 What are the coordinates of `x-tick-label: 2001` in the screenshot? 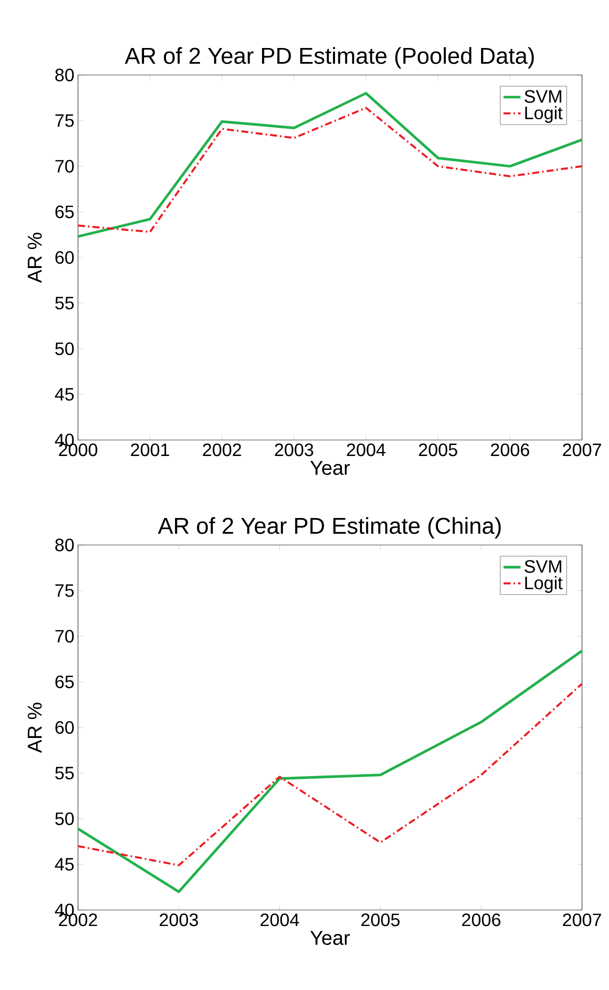 It's located at (150, 450).